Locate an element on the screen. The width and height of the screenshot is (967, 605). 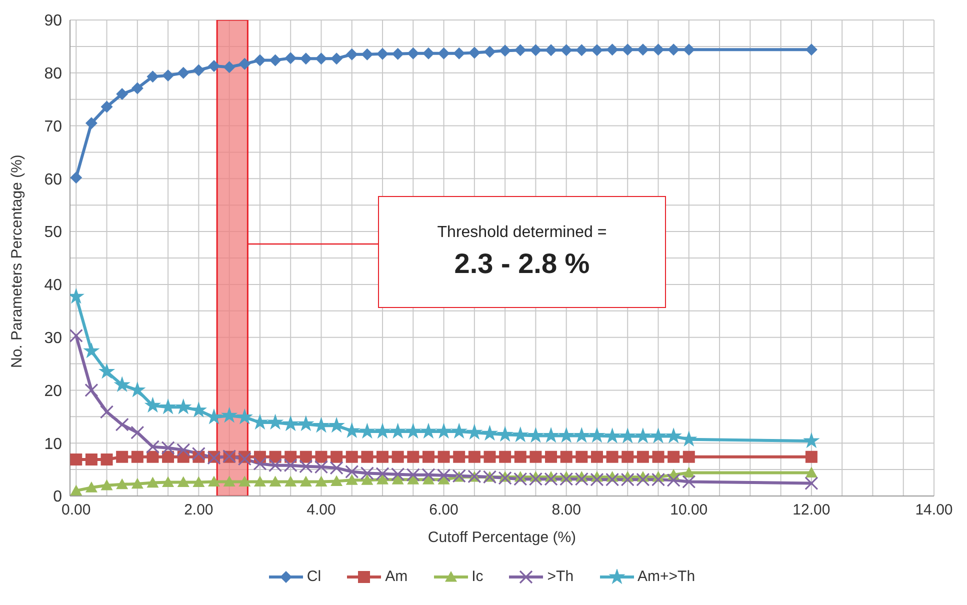
x-tick-label: 12.00 is located at coordinates (811, 510).